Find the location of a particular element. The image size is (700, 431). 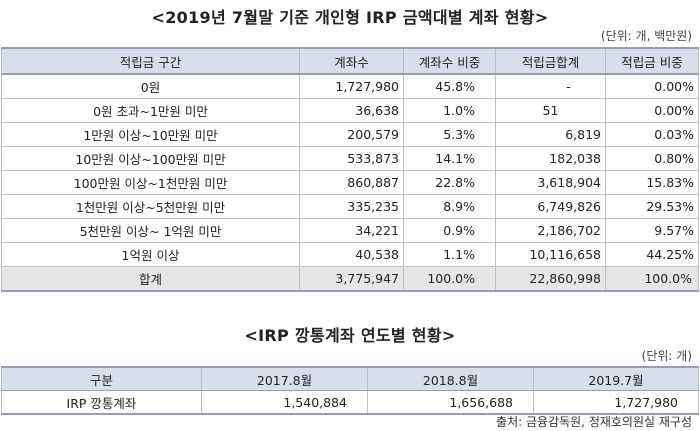

cell-reserve-share: 0.80% is located at coordinates (652, 158).